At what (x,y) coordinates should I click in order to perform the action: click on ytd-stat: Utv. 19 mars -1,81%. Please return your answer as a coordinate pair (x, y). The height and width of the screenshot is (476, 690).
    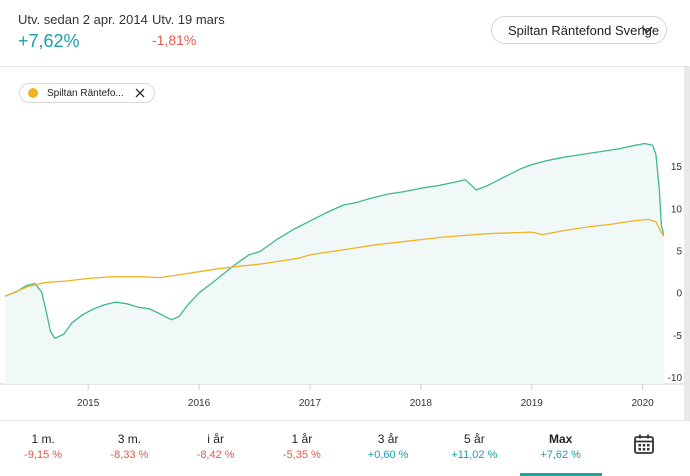
    Looking at the image, I should click on (188, 30).